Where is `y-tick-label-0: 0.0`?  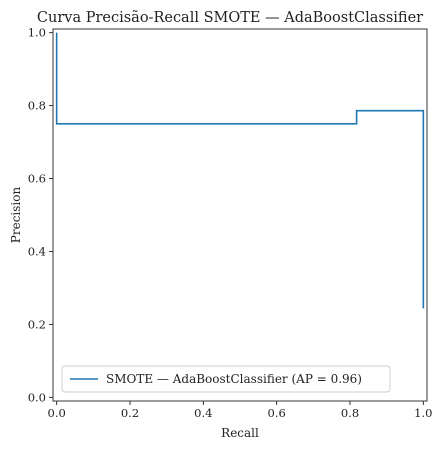 y-tick-label-0: 0.0 is located at coordinates (37, 397).